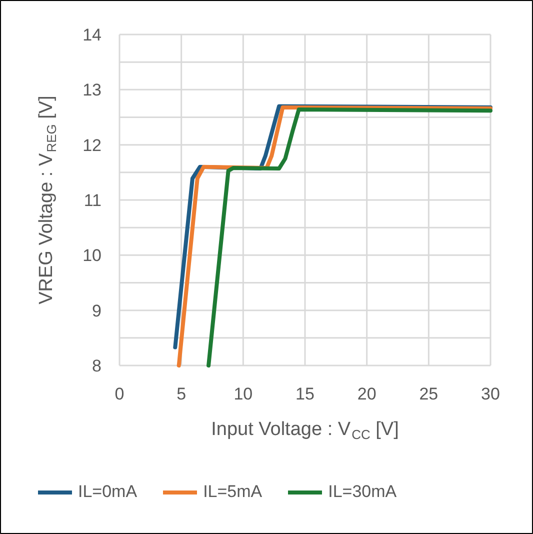  Describe the element at coordinates (108, 492) in the screenshot. I see `legend-label: IL=0mA` at that location.